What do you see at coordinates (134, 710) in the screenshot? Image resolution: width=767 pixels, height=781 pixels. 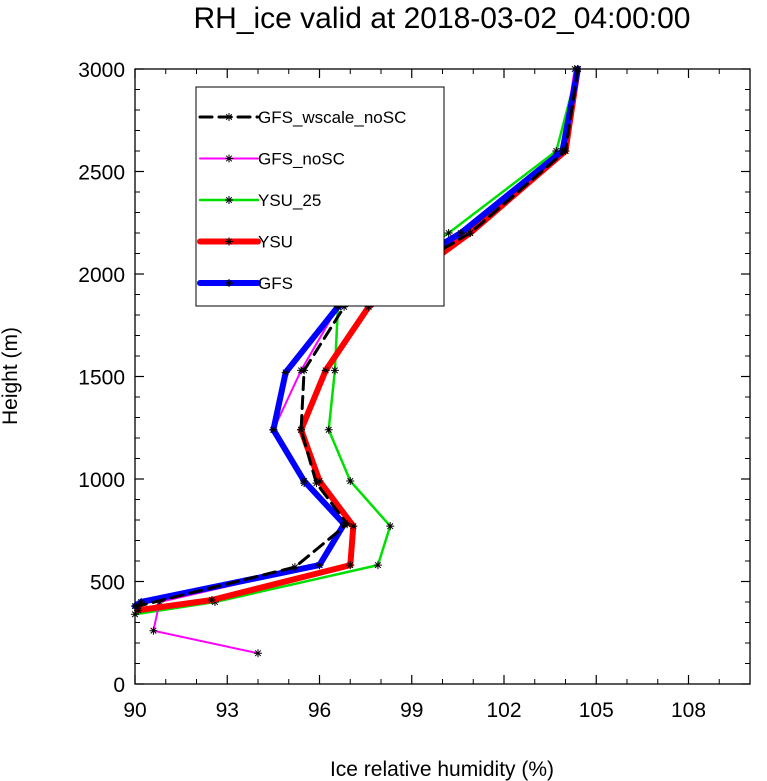 I see `x-tick-label: 90` at bounding box center [134, 710].